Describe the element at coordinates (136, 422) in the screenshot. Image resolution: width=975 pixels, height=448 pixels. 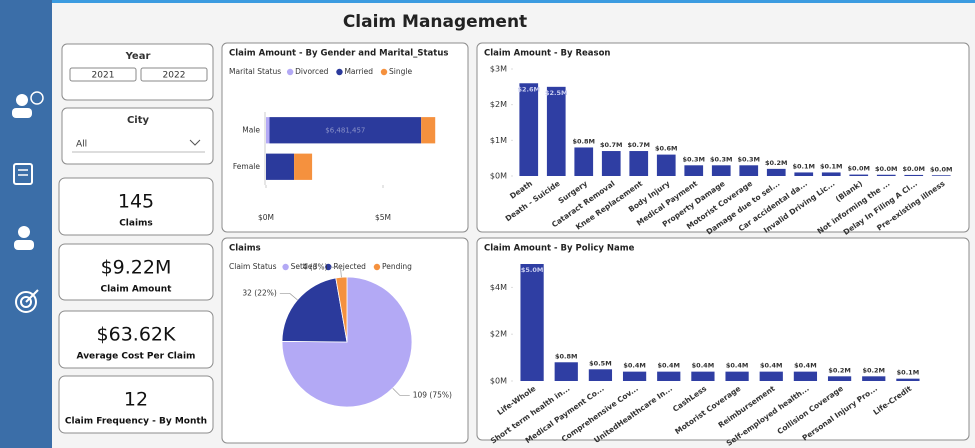
I see `card-label: Claim Frequency - By Month` at that location.